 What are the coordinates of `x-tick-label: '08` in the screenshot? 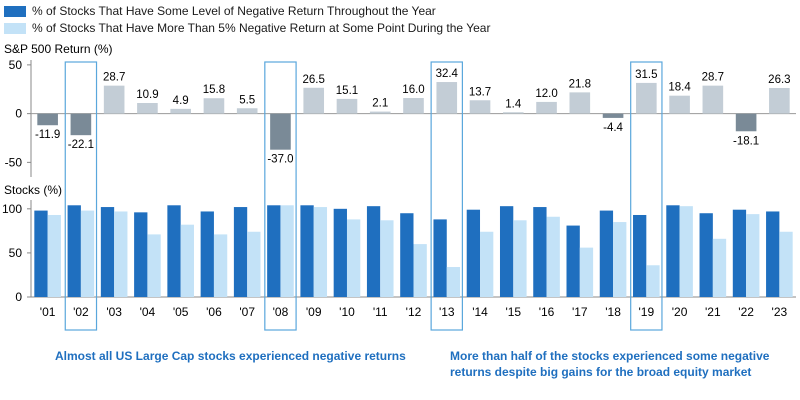 It's located at (281, 312).